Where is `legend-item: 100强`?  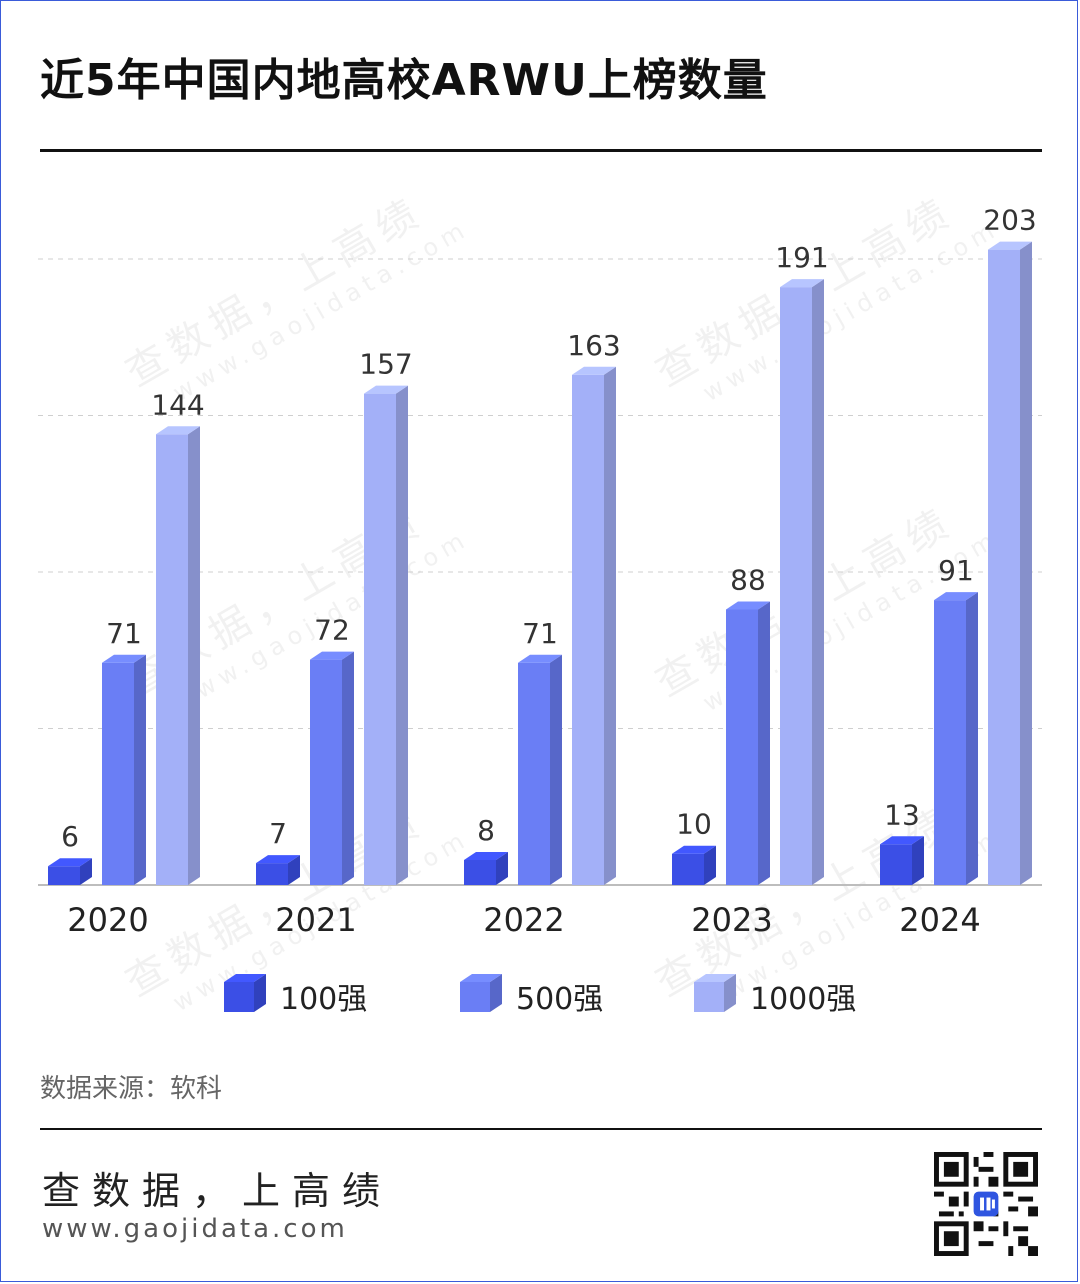 legend-item: 100强 is located at coordinates (295, 995).